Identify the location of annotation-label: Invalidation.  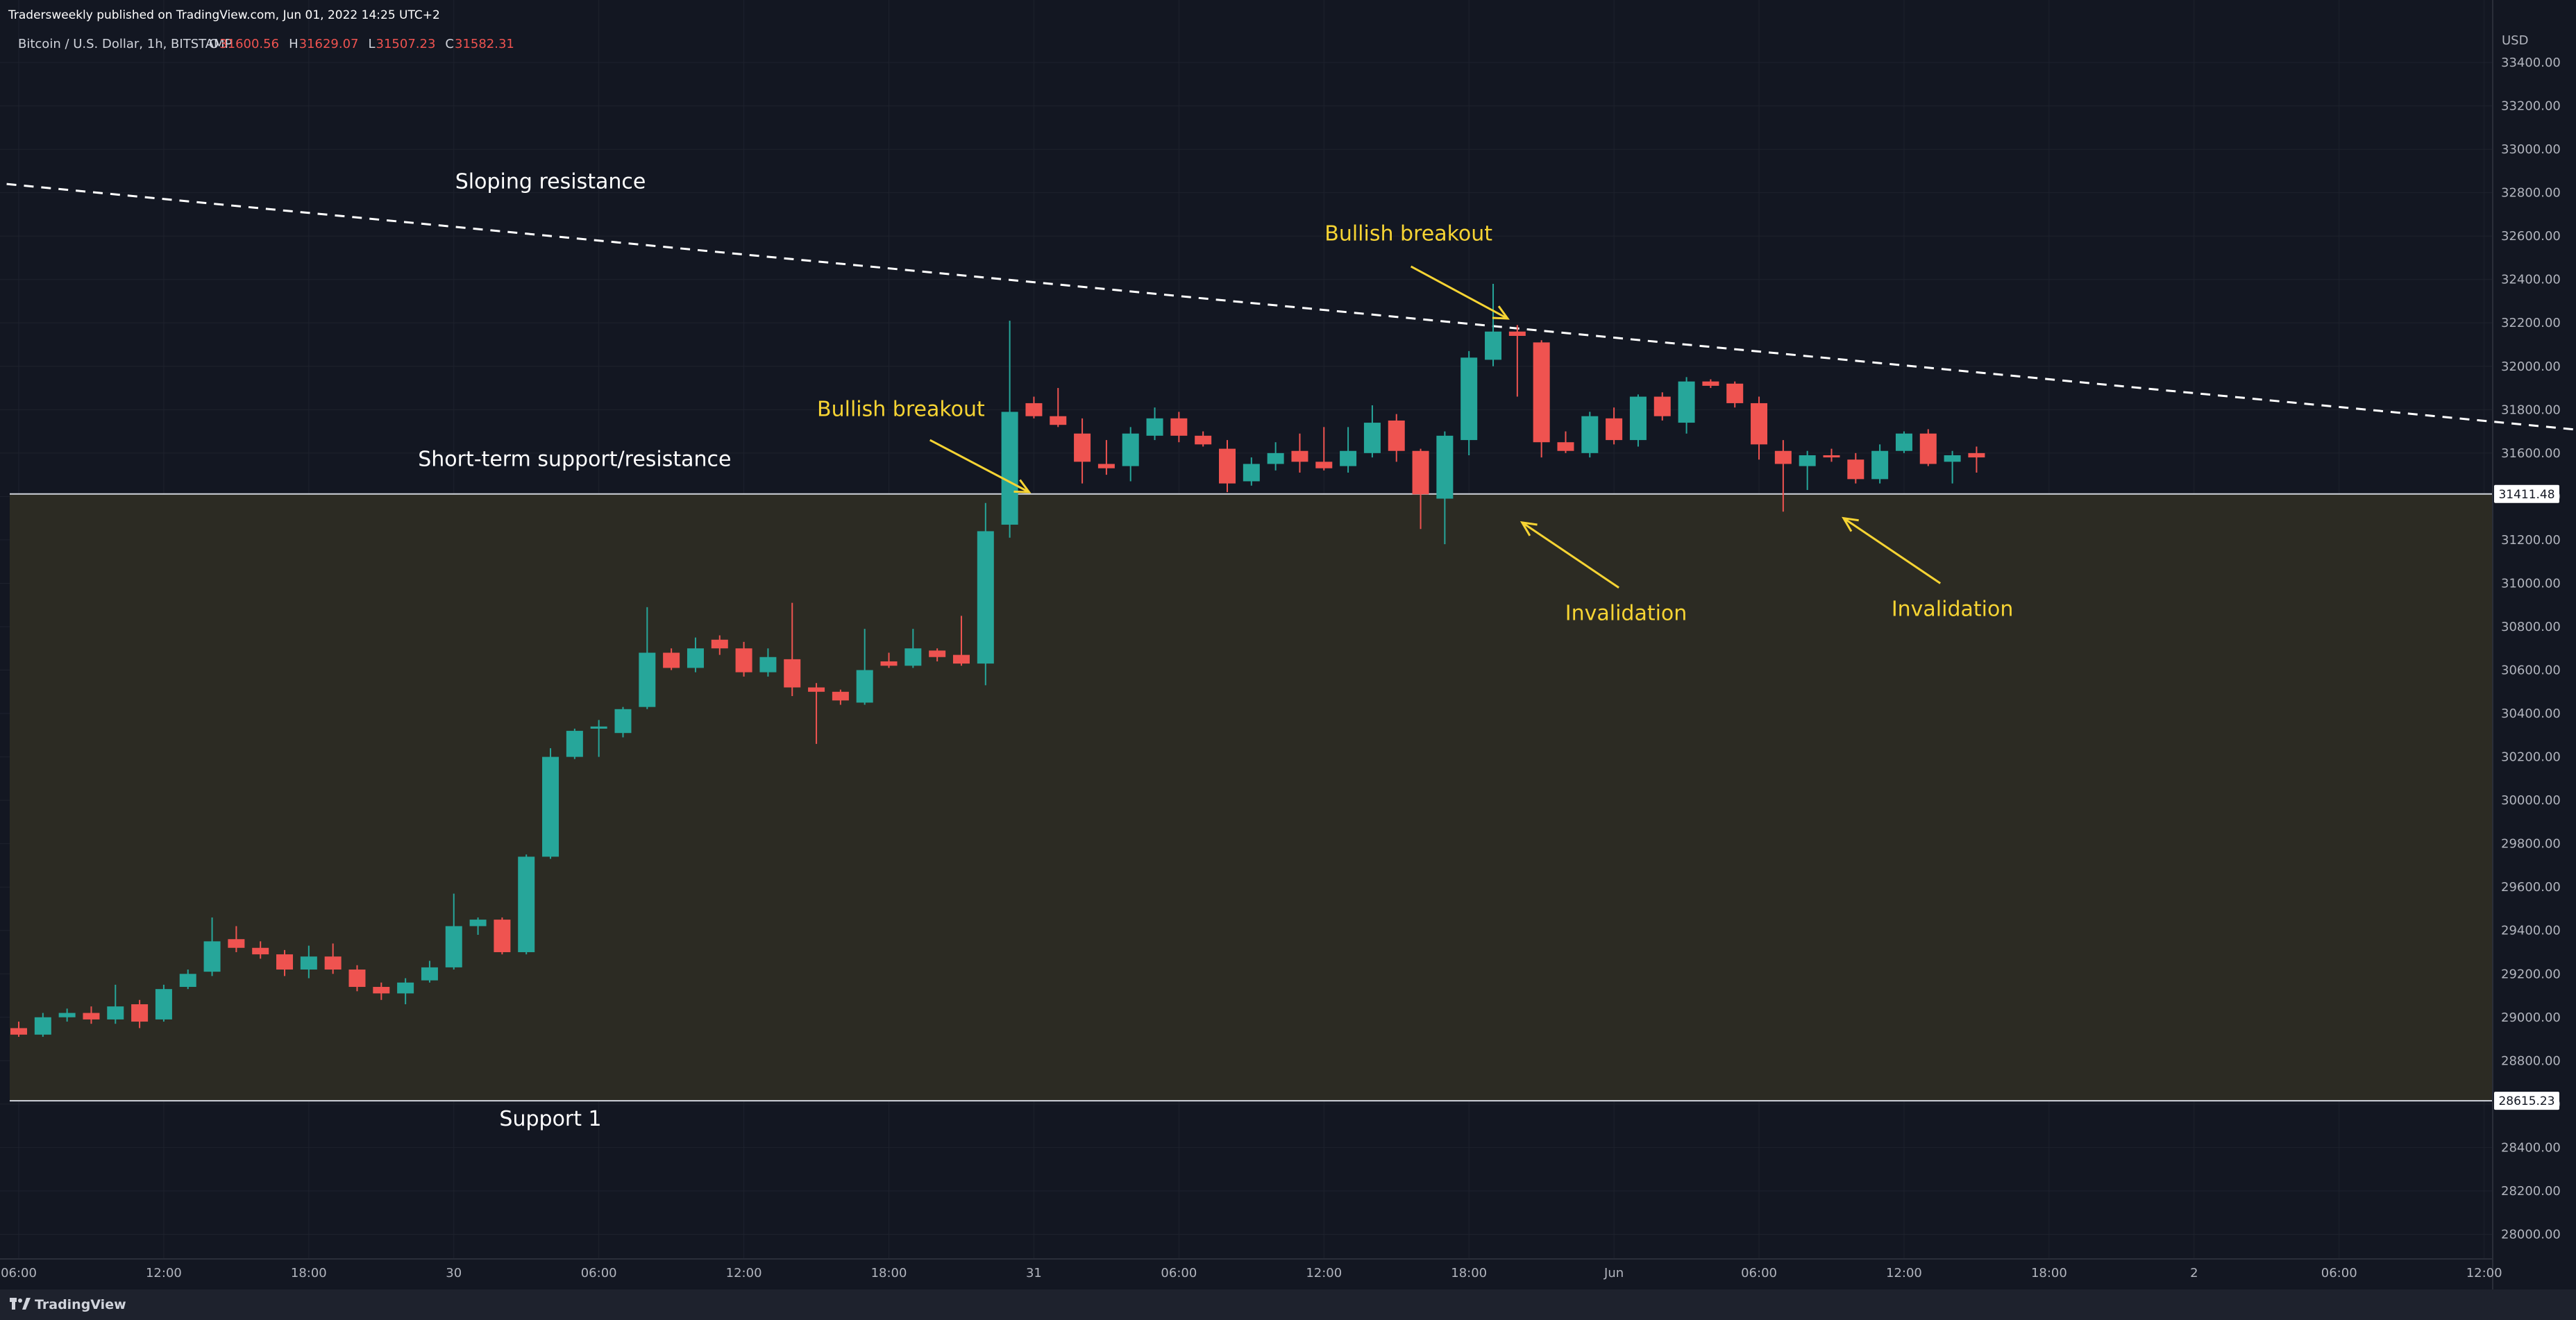
(1626, 614).